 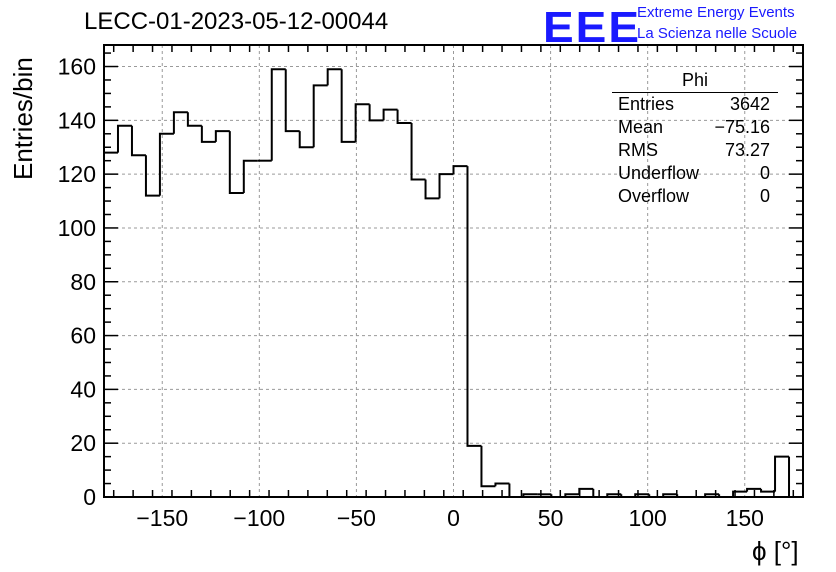 What do you see at coordinates (23, 118) in the screenshot?
I see `y-axis-label: Entries/bin` at bounding box center [23, 118].